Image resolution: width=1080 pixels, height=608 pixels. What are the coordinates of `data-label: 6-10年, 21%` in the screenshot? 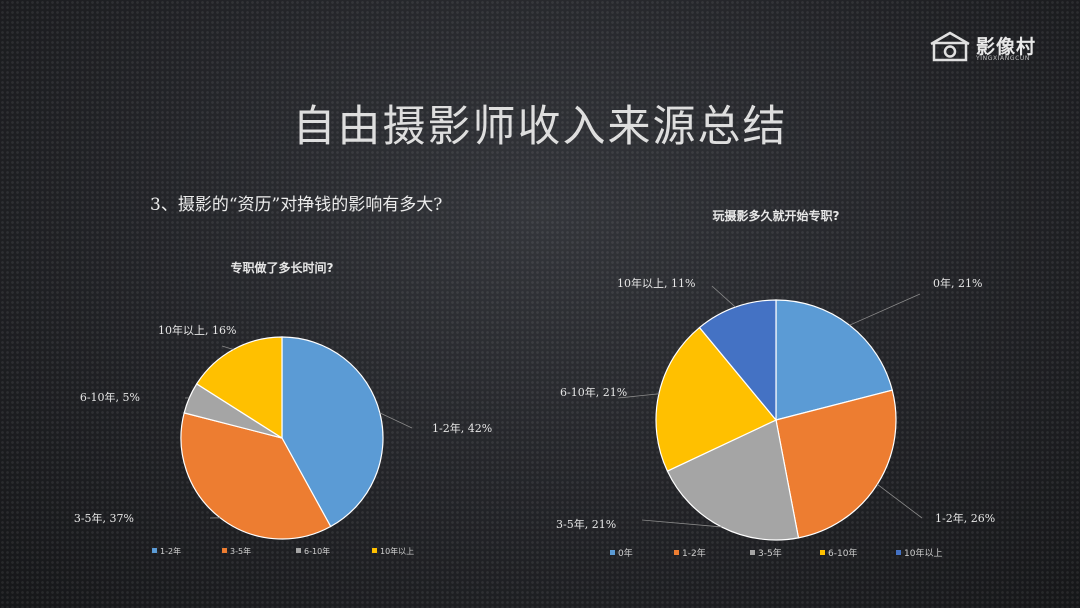 It's located at (593, 392).